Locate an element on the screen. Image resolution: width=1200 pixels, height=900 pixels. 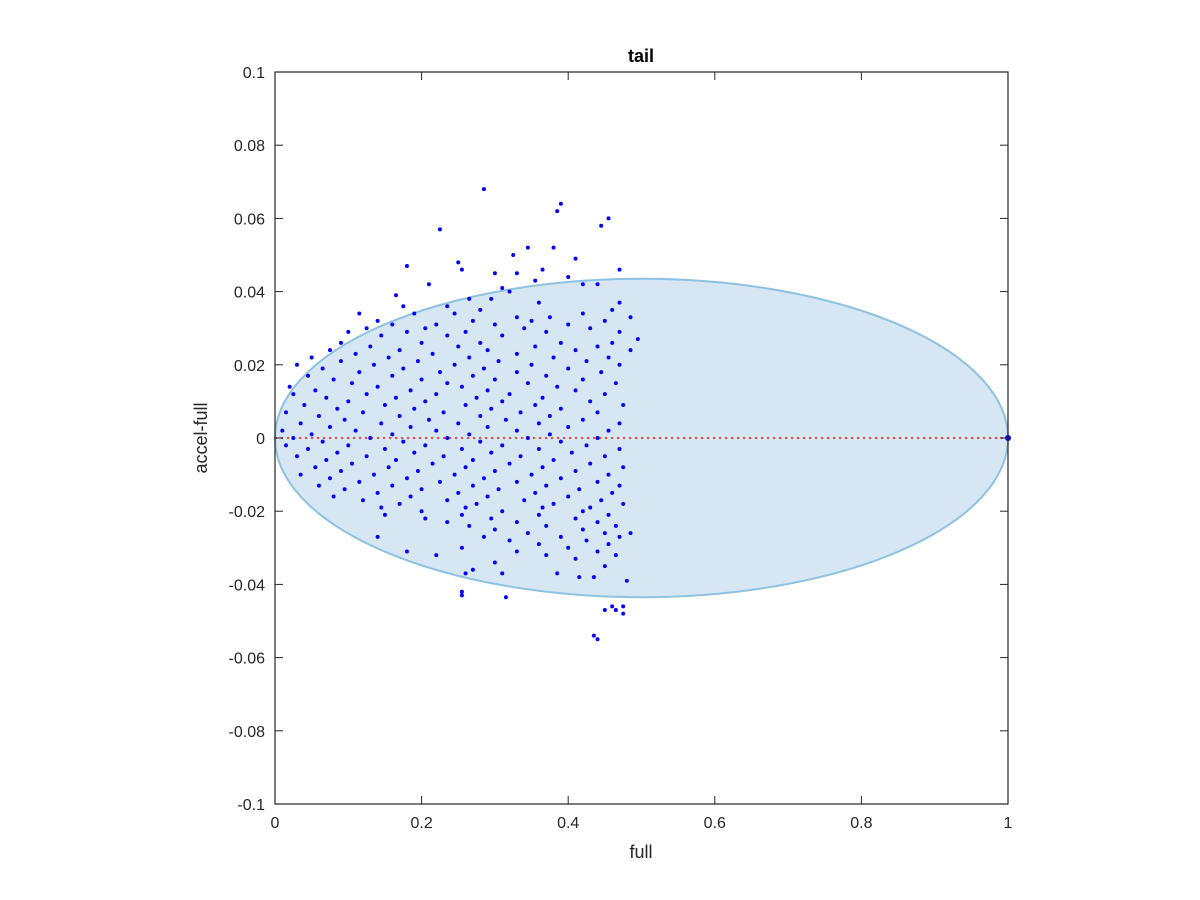
y-tick-label: 0.08 is located at coordinates (249, 146).